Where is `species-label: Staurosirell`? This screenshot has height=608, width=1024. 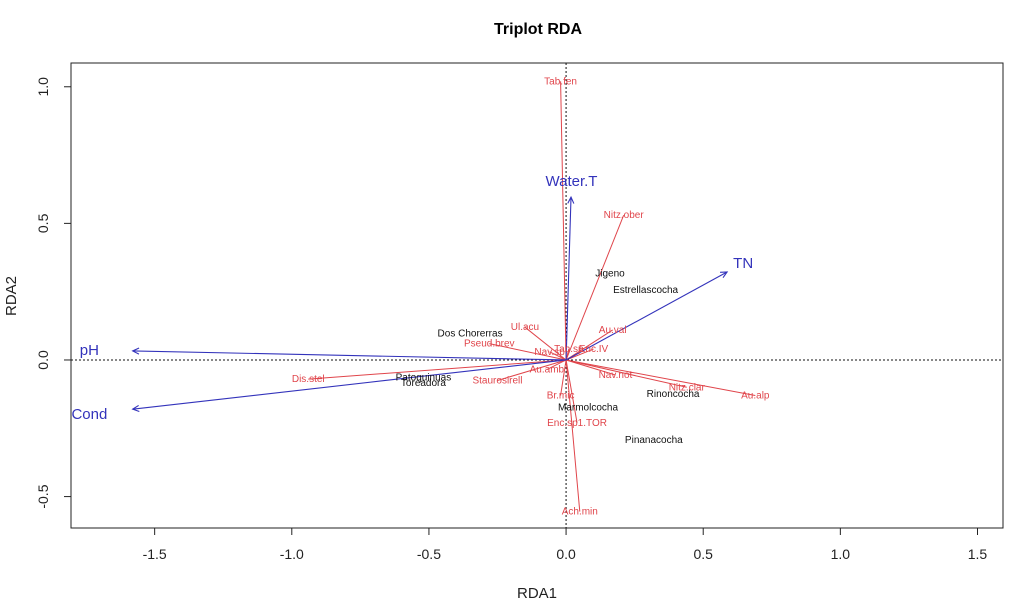 species-label: Staurosirell is located at coordinates (497, 380).